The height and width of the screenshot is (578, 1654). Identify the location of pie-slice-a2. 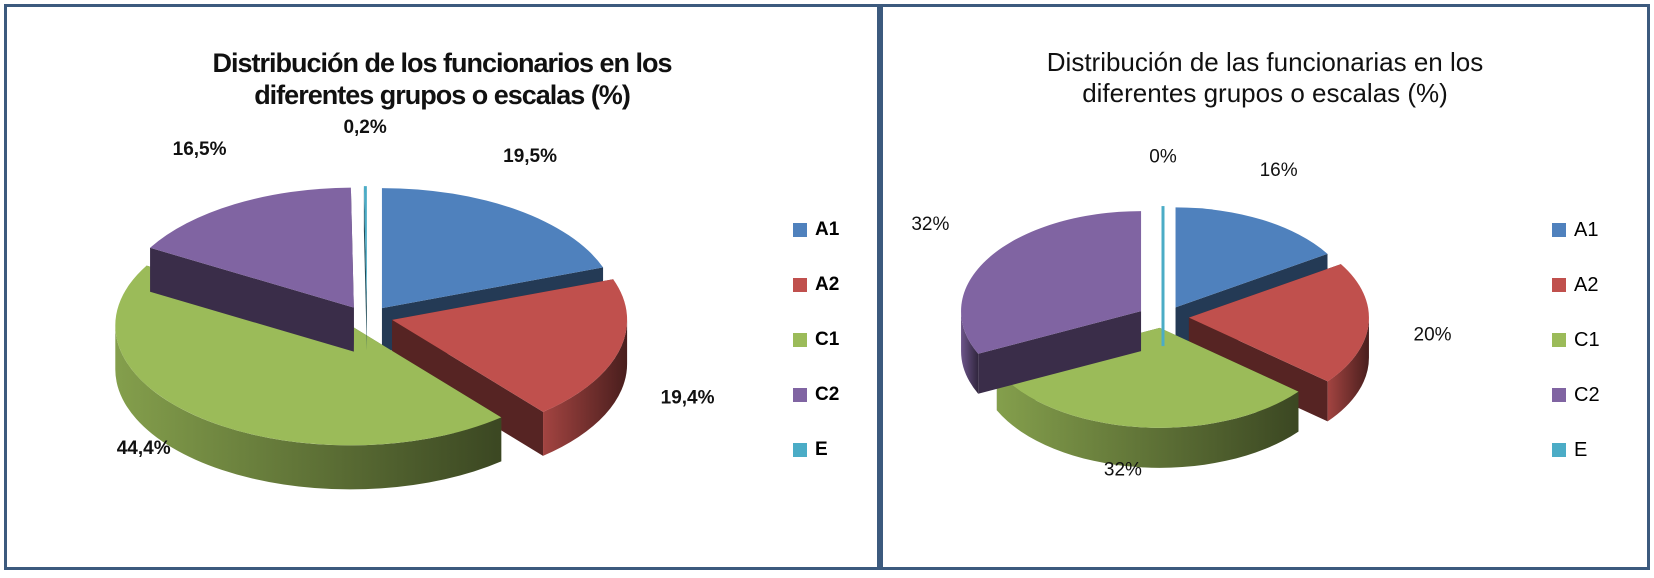
(510, 367).